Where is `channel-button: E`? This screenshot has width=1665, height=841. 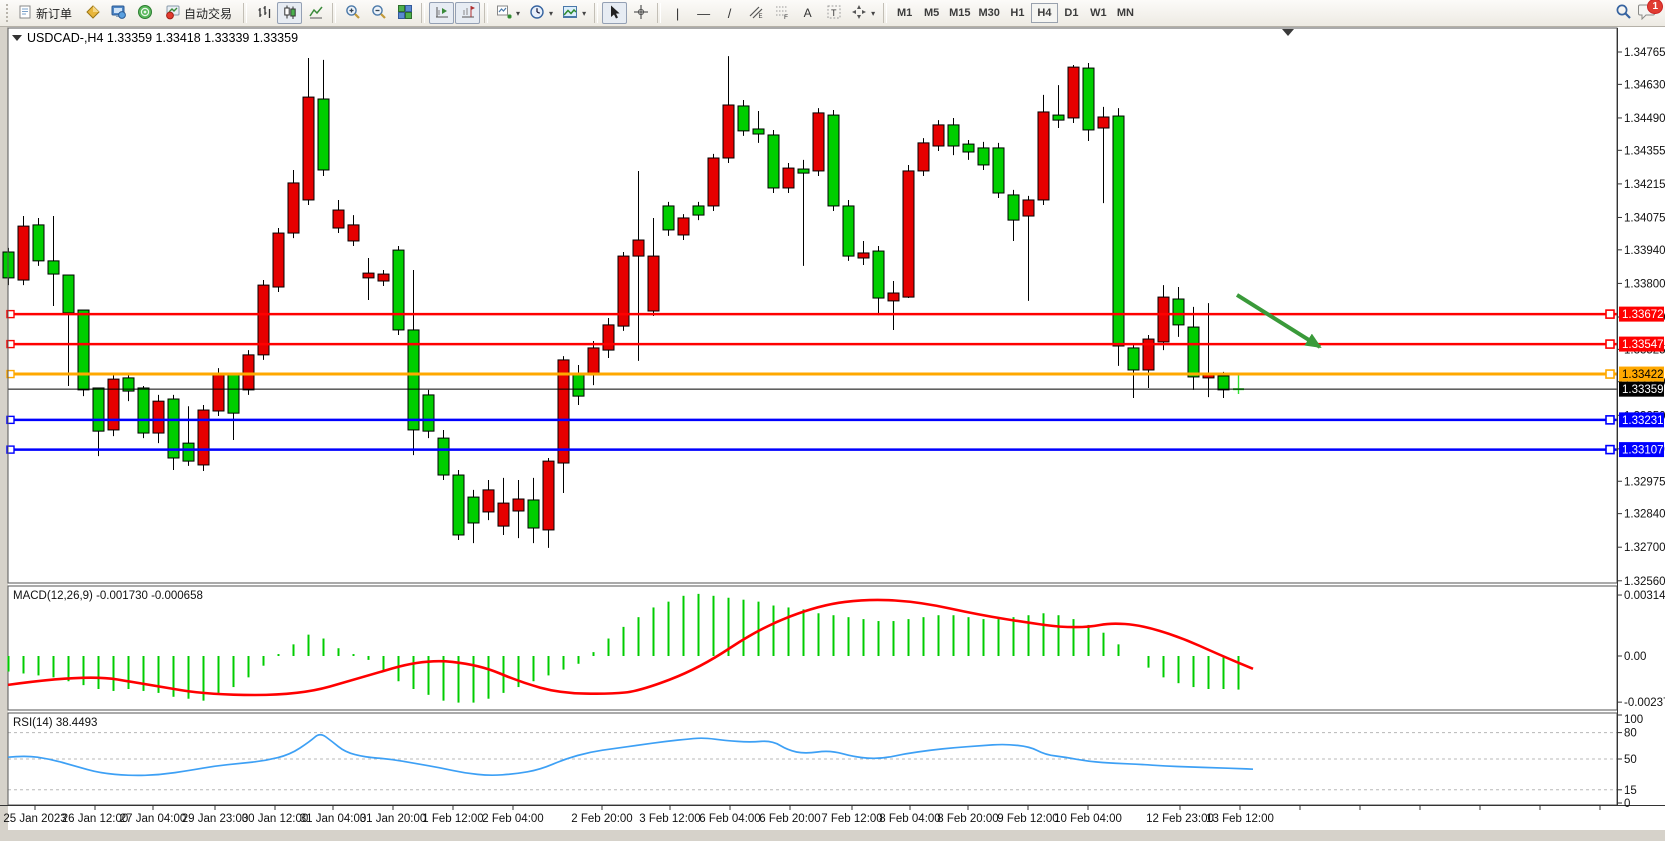 channel-button: E is located at coordinates (755, 13).